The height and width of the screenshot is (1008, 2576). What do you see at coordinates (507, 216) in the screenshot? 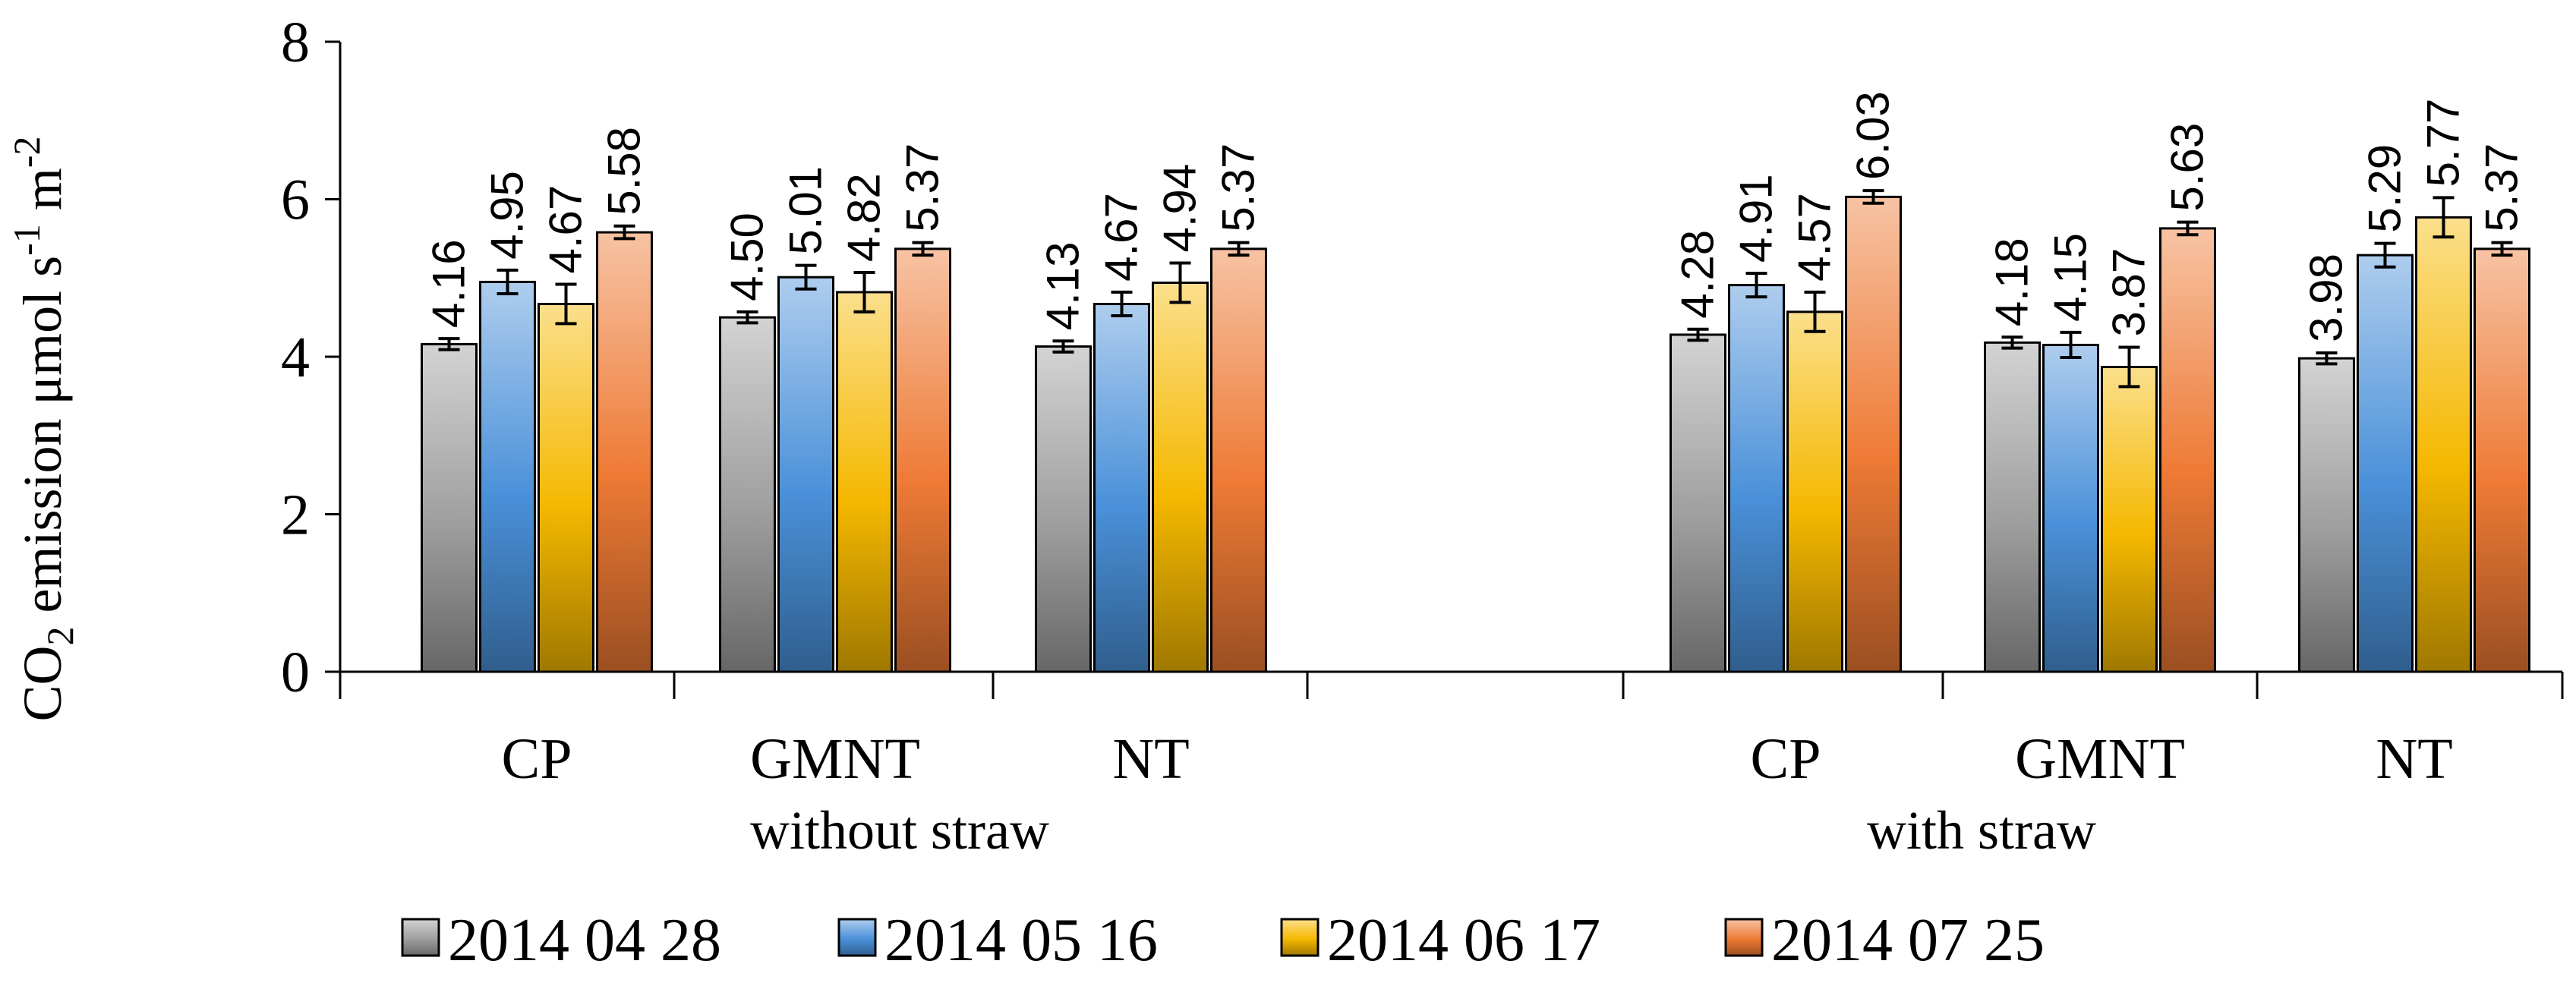
I see `data-label: 4.95` at bounding box center [507, 216].